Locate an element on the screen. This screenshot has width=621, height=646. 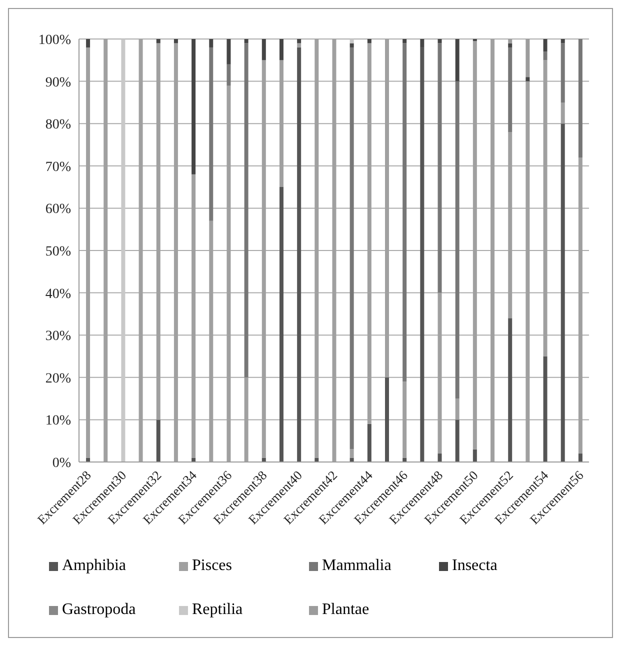
y-tick-label: 0% is located at coordinates (62, 463).